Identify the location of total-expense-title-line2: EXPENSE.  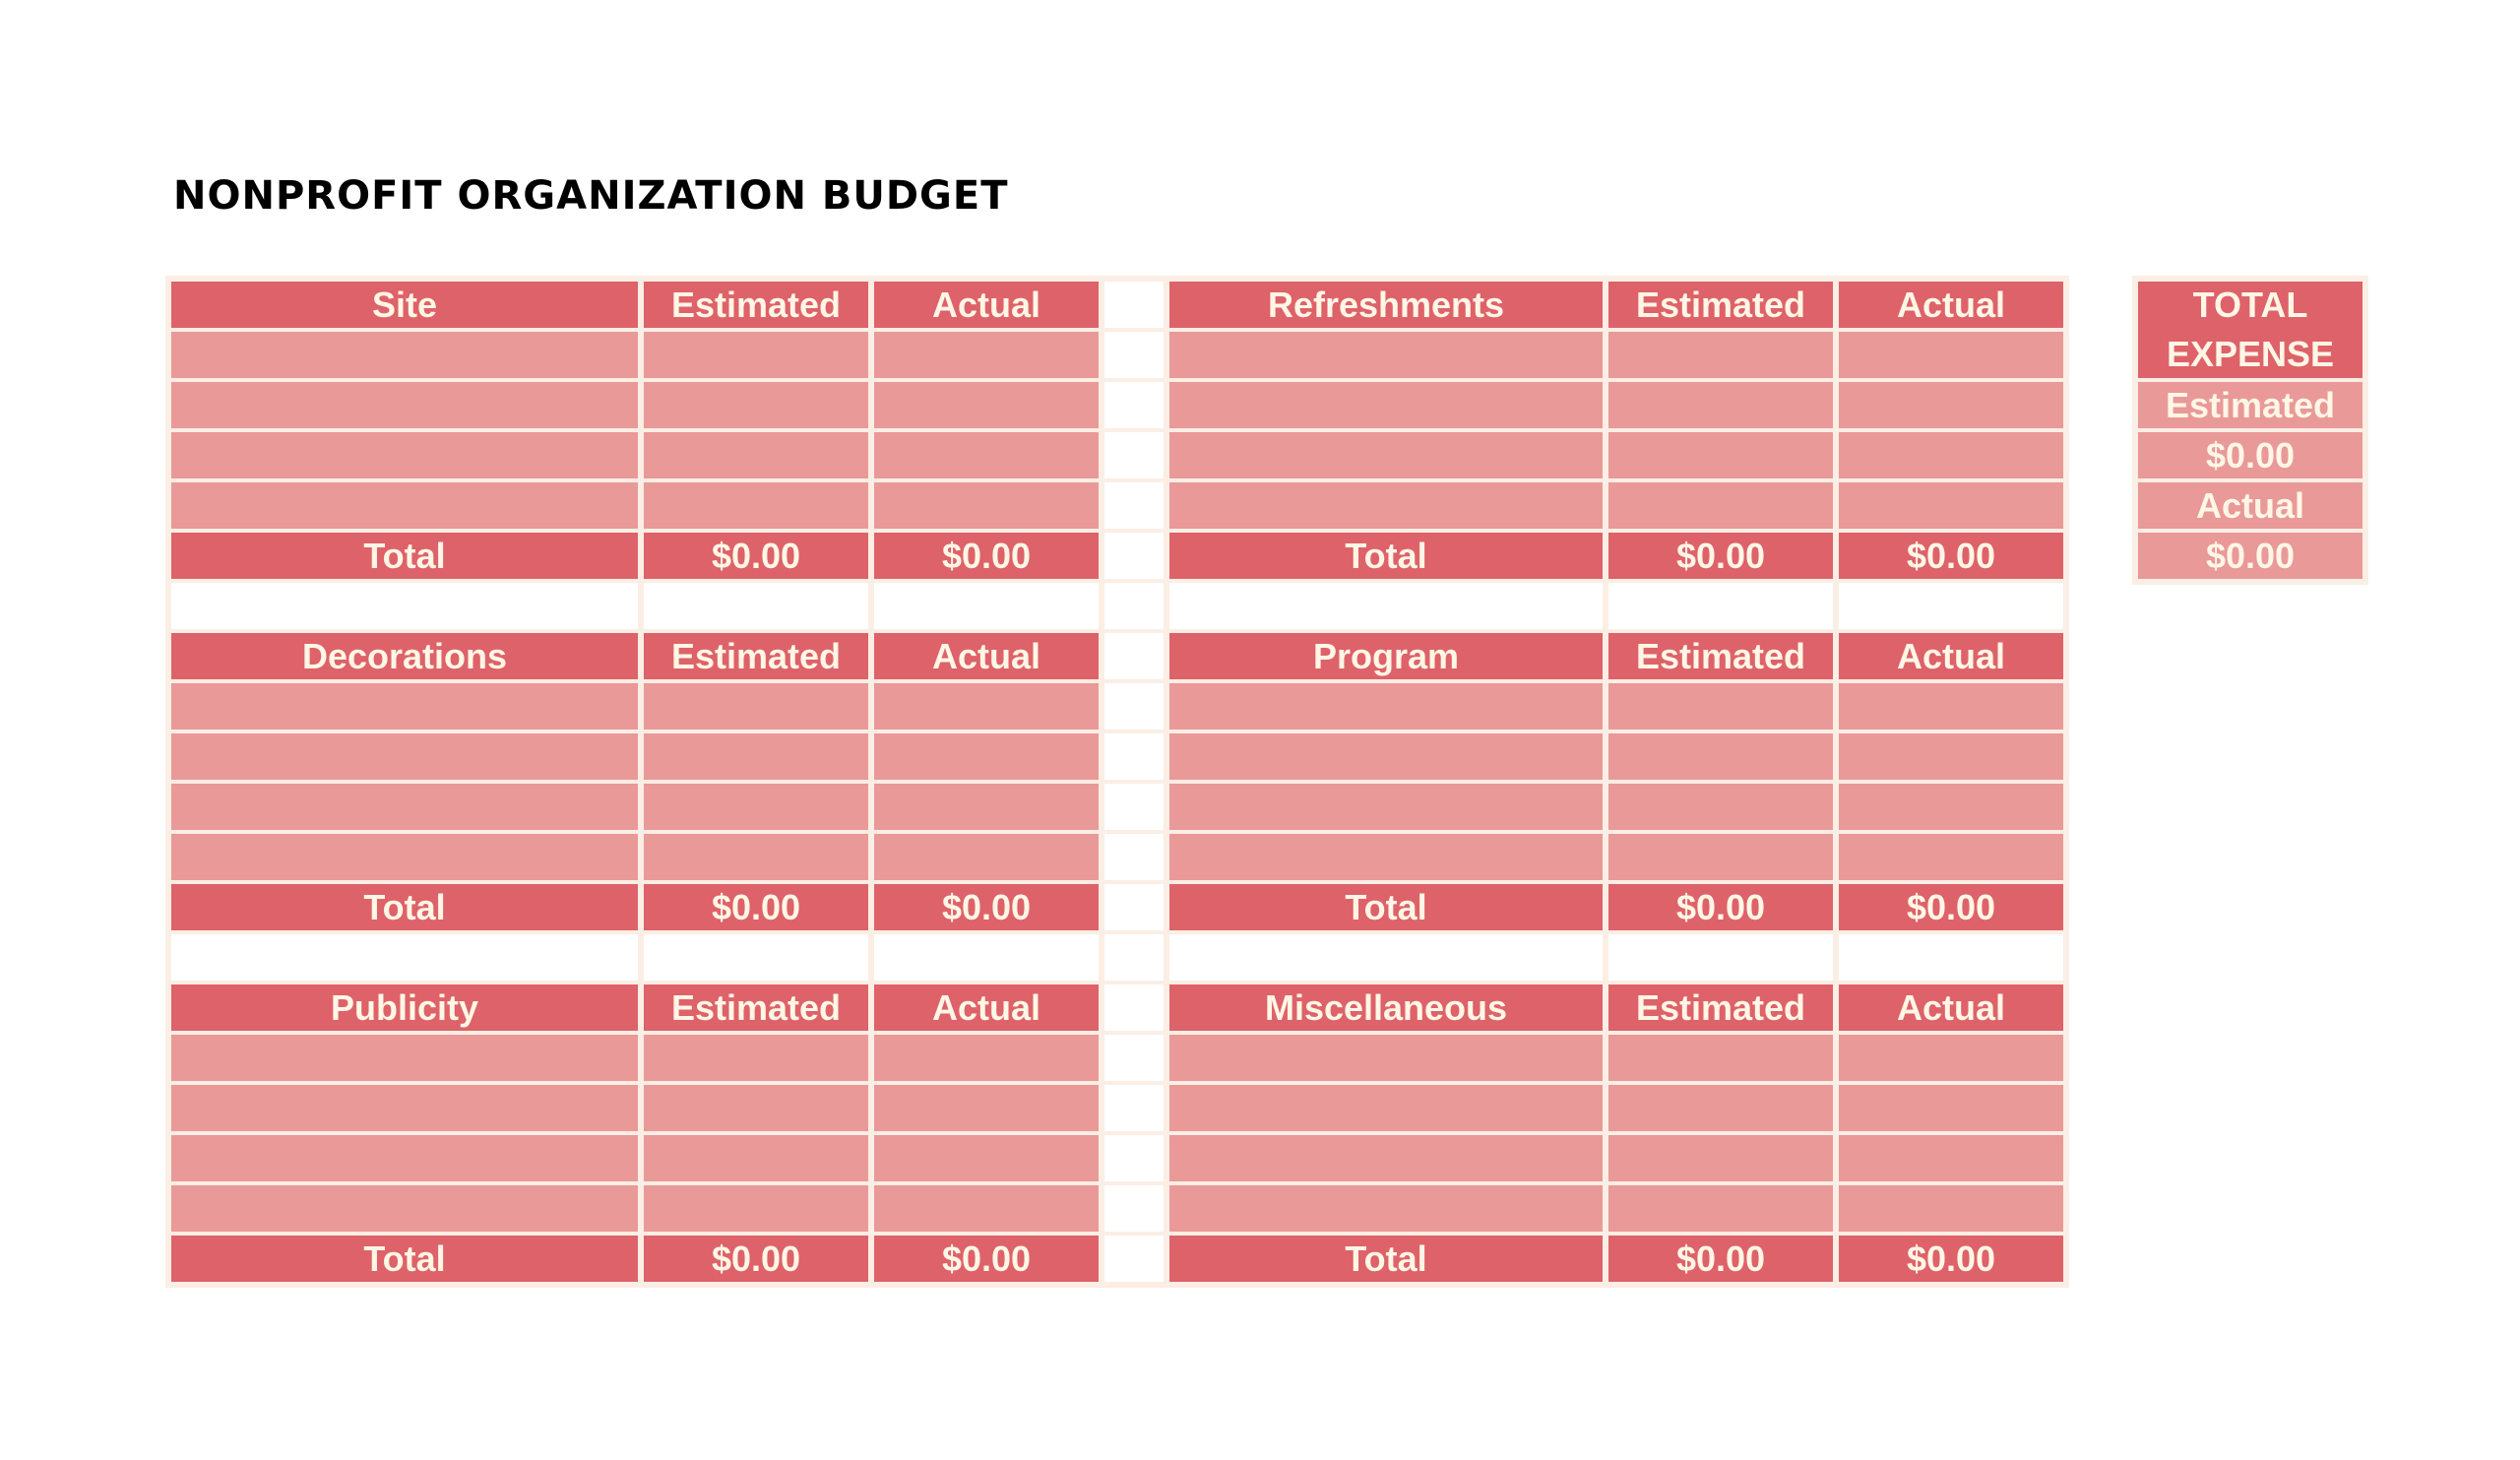
(2250, 354).